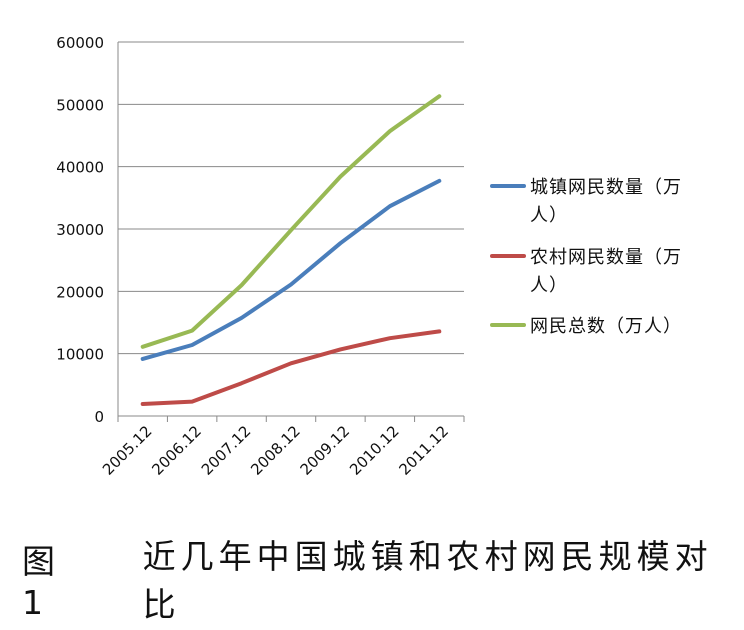  Describe the element at coordinates (80, 43) in the screenshot. I see `y-tick-label: 60000` at that location.